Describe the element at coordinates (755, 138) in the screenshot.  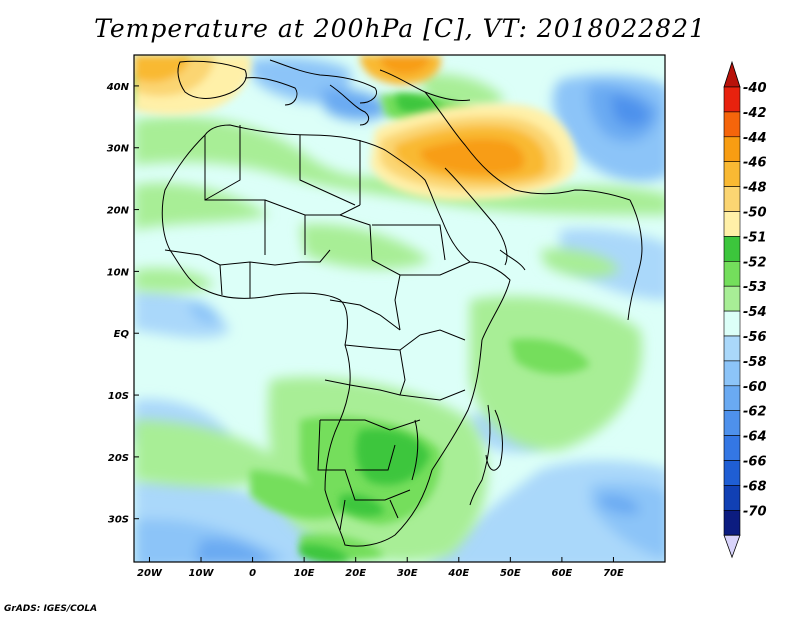
I see `colorbar-label: -44` at that location.